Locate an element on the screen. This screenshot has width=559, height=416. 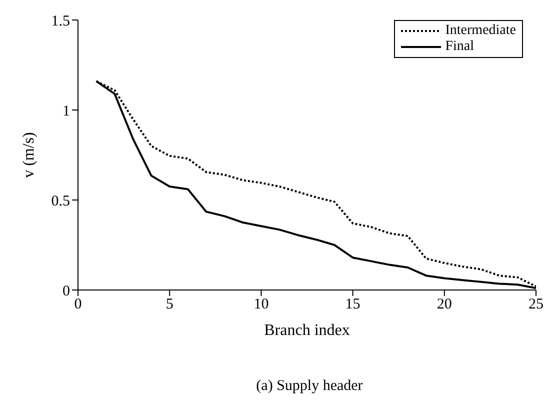
x-axis-title: Branch index is located at coordinates (307, 330).